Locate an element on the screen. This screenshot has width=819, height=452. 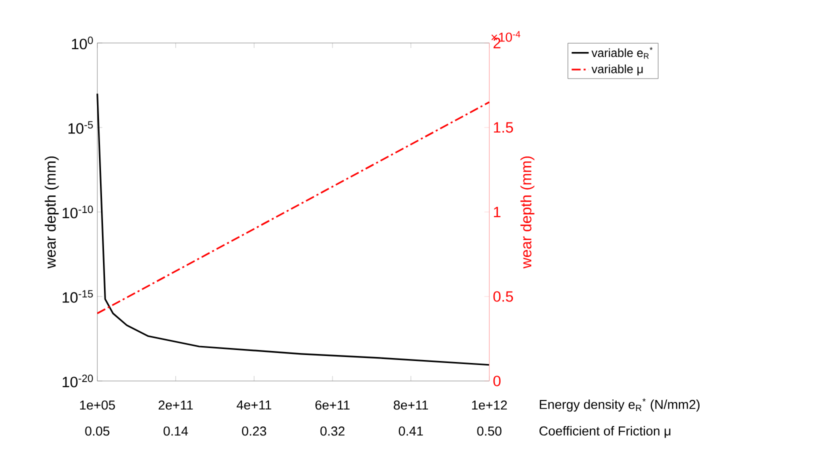
y-tick-label: 10$^{0}$ is located at coordinates (82, 43).